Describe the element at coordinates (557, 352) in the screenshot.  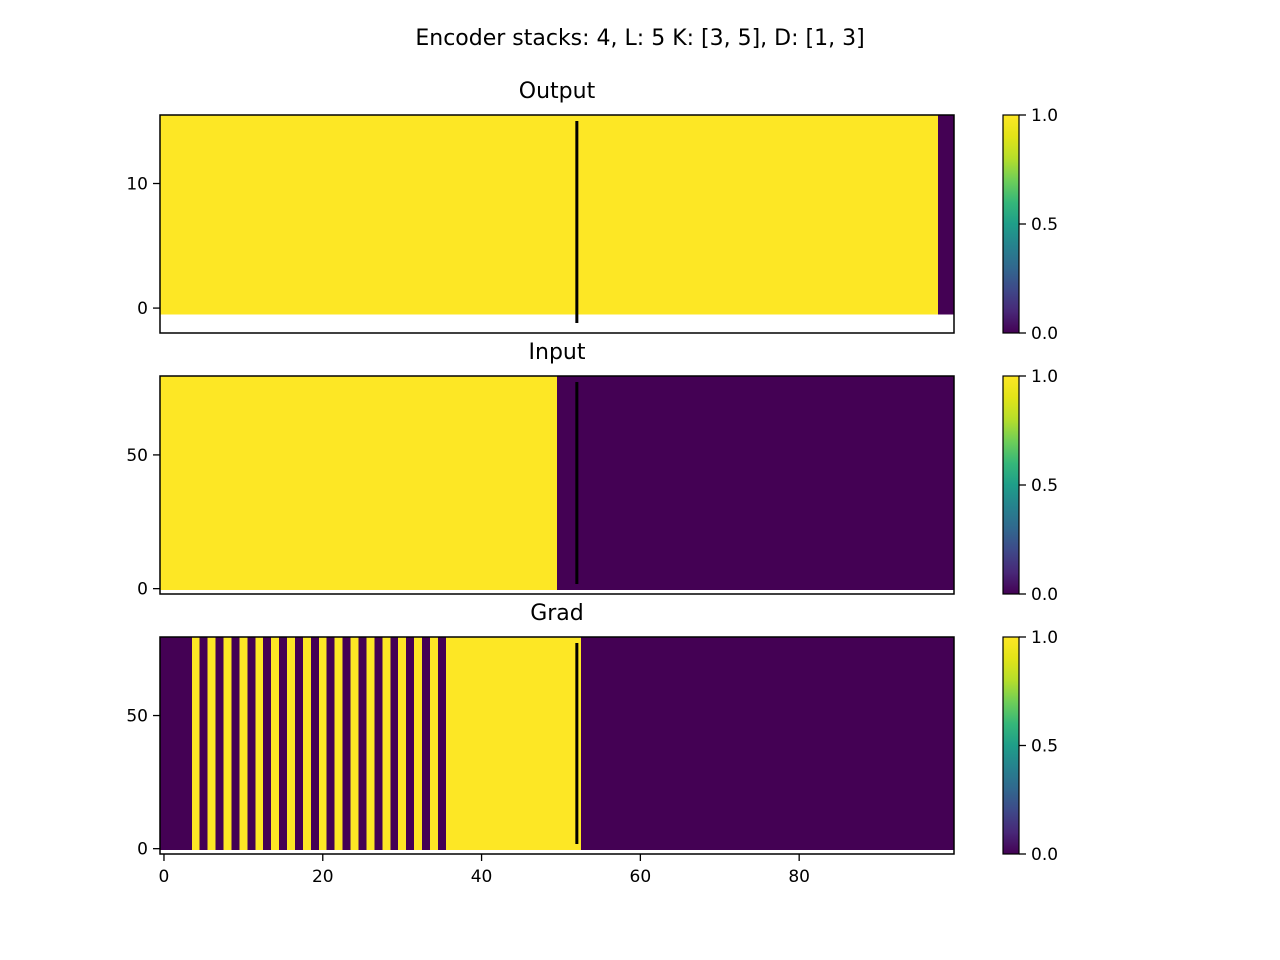
I see `panel-title: Input` at that location.